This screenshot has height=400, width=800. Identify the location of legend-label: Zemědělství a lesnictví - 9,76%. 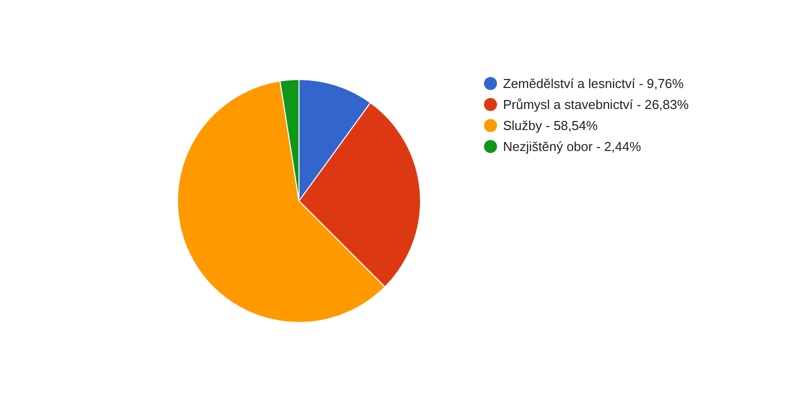
(593, 83).